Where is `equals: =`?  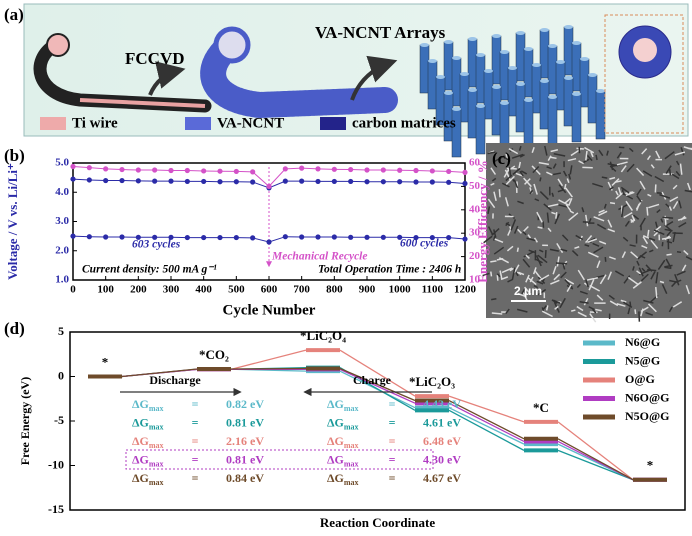
equals: = is located at coordinates (392, 404).